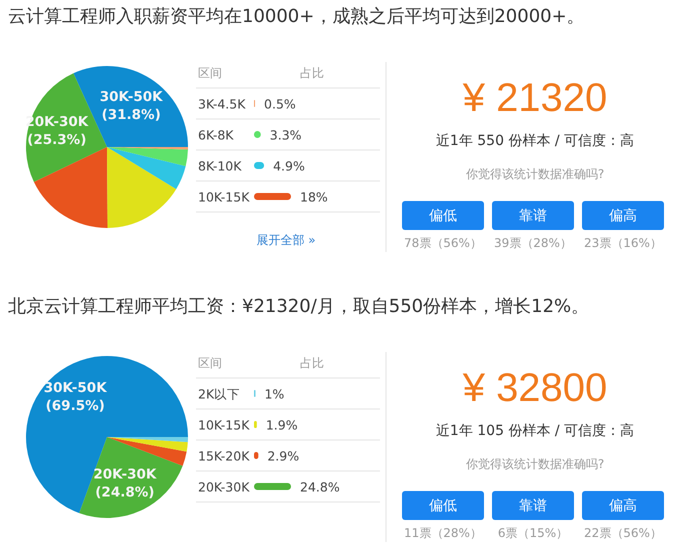  Describe the element at coordinates (274, 394) in the screenshot. I see `data-label: 1%` at that location.